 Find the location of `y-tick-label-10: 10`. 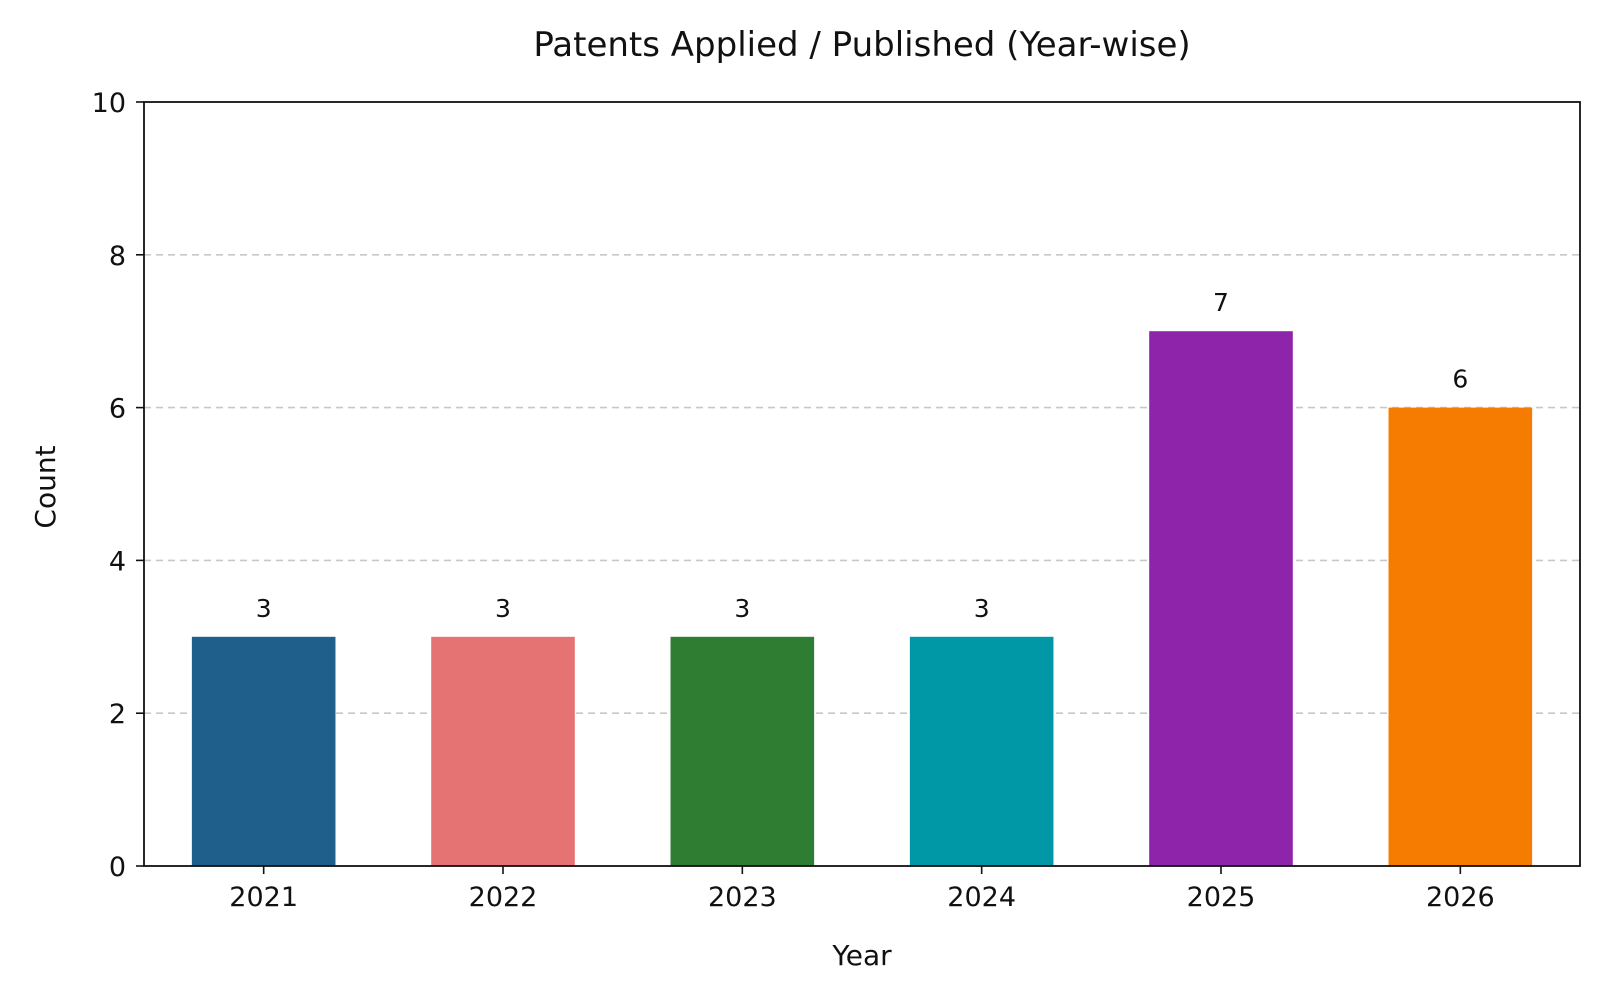

y-tick-label-10: 10 is located at coordinates (109, 103).